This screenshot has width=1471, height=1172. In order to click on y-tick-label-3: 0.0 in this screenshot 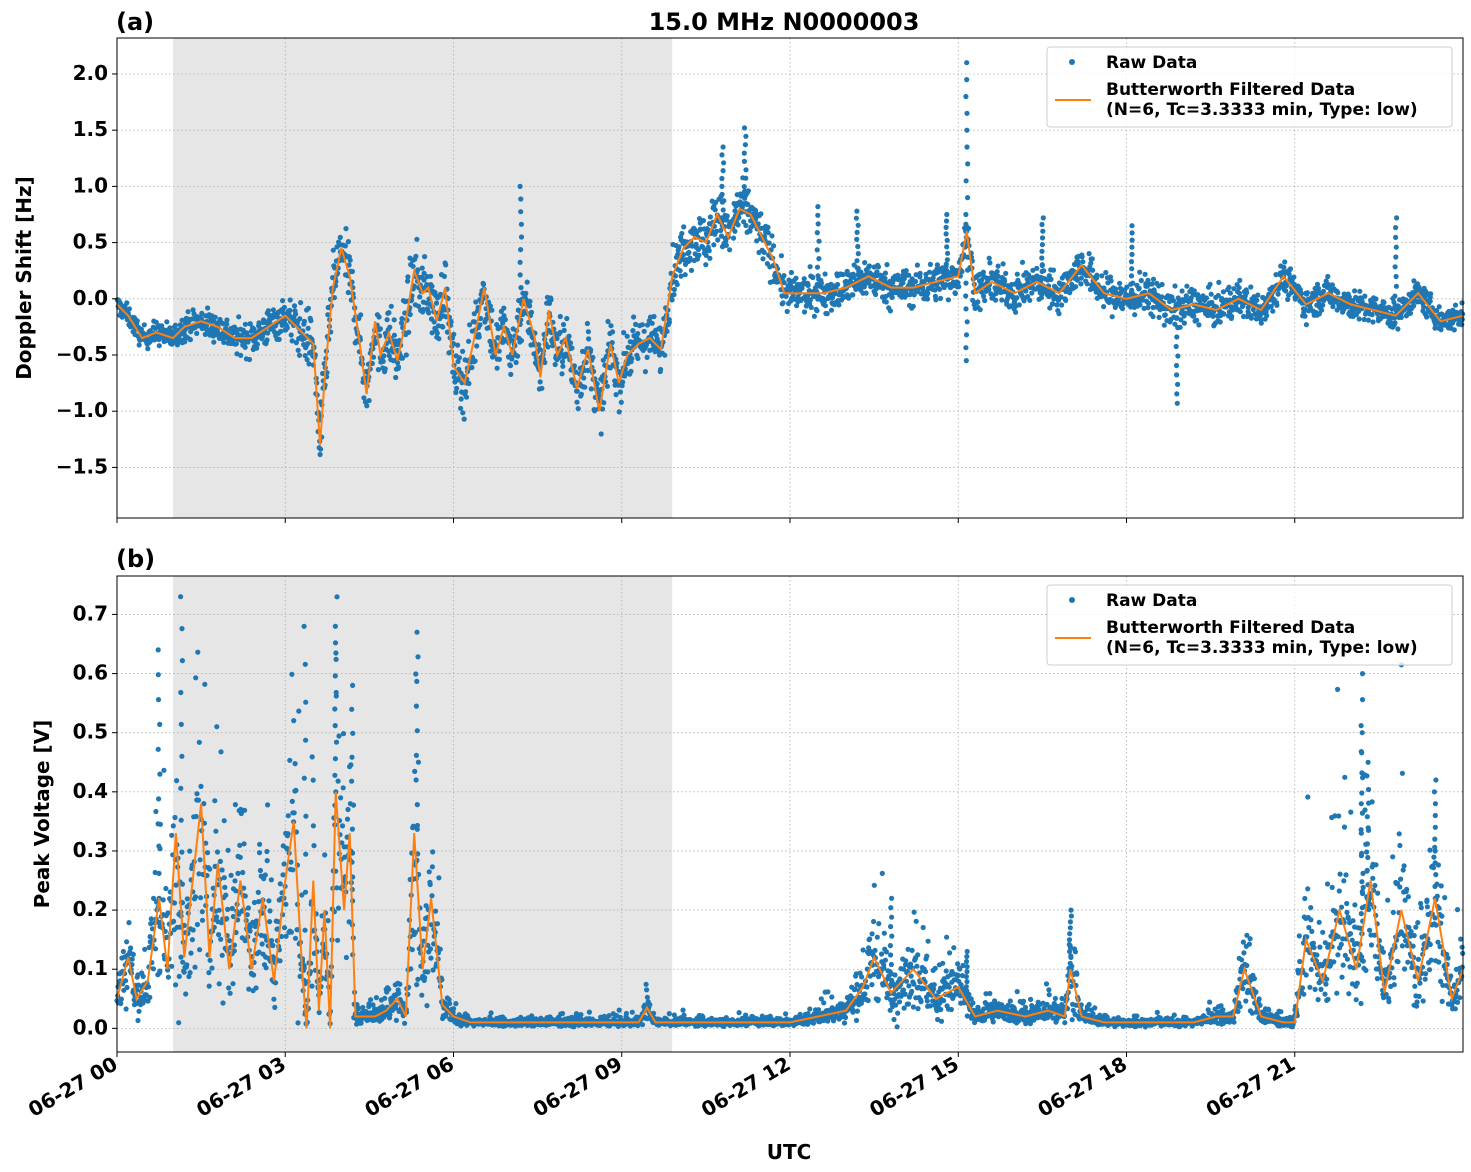, I will do `click(90, 298)`.